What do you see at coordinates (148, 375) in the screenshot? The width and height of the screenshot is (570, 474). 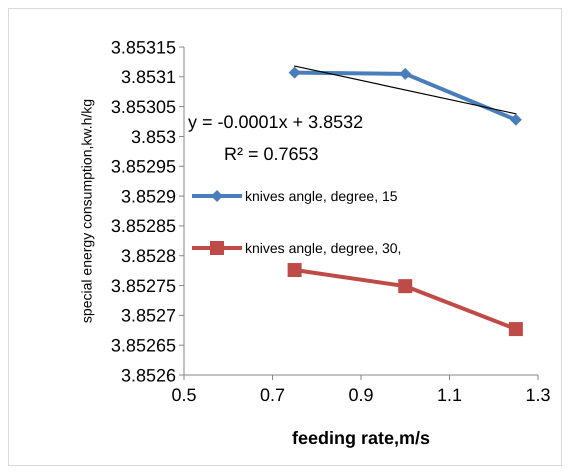 I see `y-tick-label: 3.8526` at bounding box center [148, 375].